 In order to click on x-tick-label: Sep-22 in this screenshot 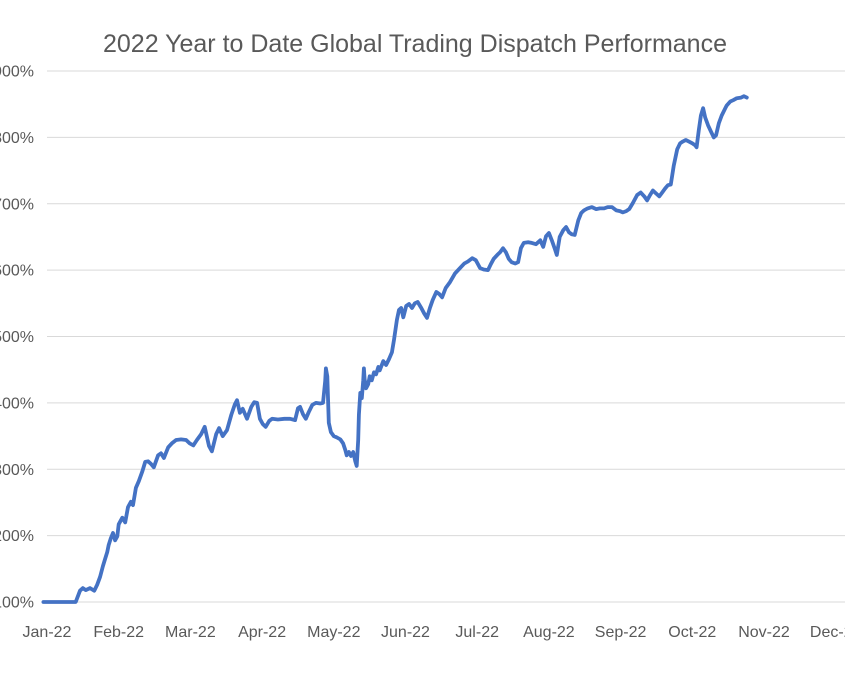, I will do `click(621, 632)`.